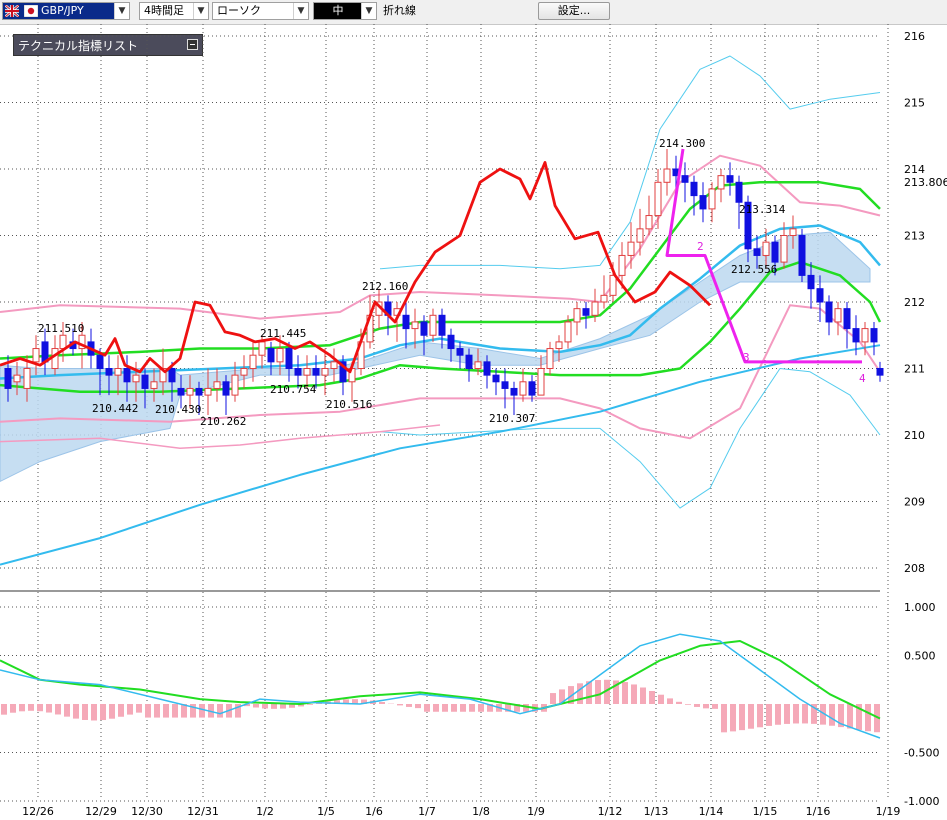 The height and width of the screenshot is (820, 947). What do you see at coordinates (711, 811) in the screenshot?
I see `x-tick-label: 1/14` at bounding box center [711, 811].